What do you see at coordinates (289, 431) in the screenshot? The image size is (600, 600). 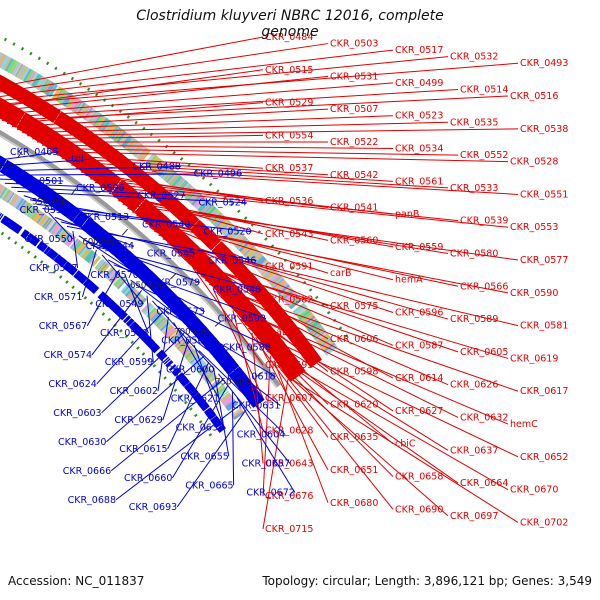 I see `forward-gene-label: CKR_0628` at bounding box center [289, 431].